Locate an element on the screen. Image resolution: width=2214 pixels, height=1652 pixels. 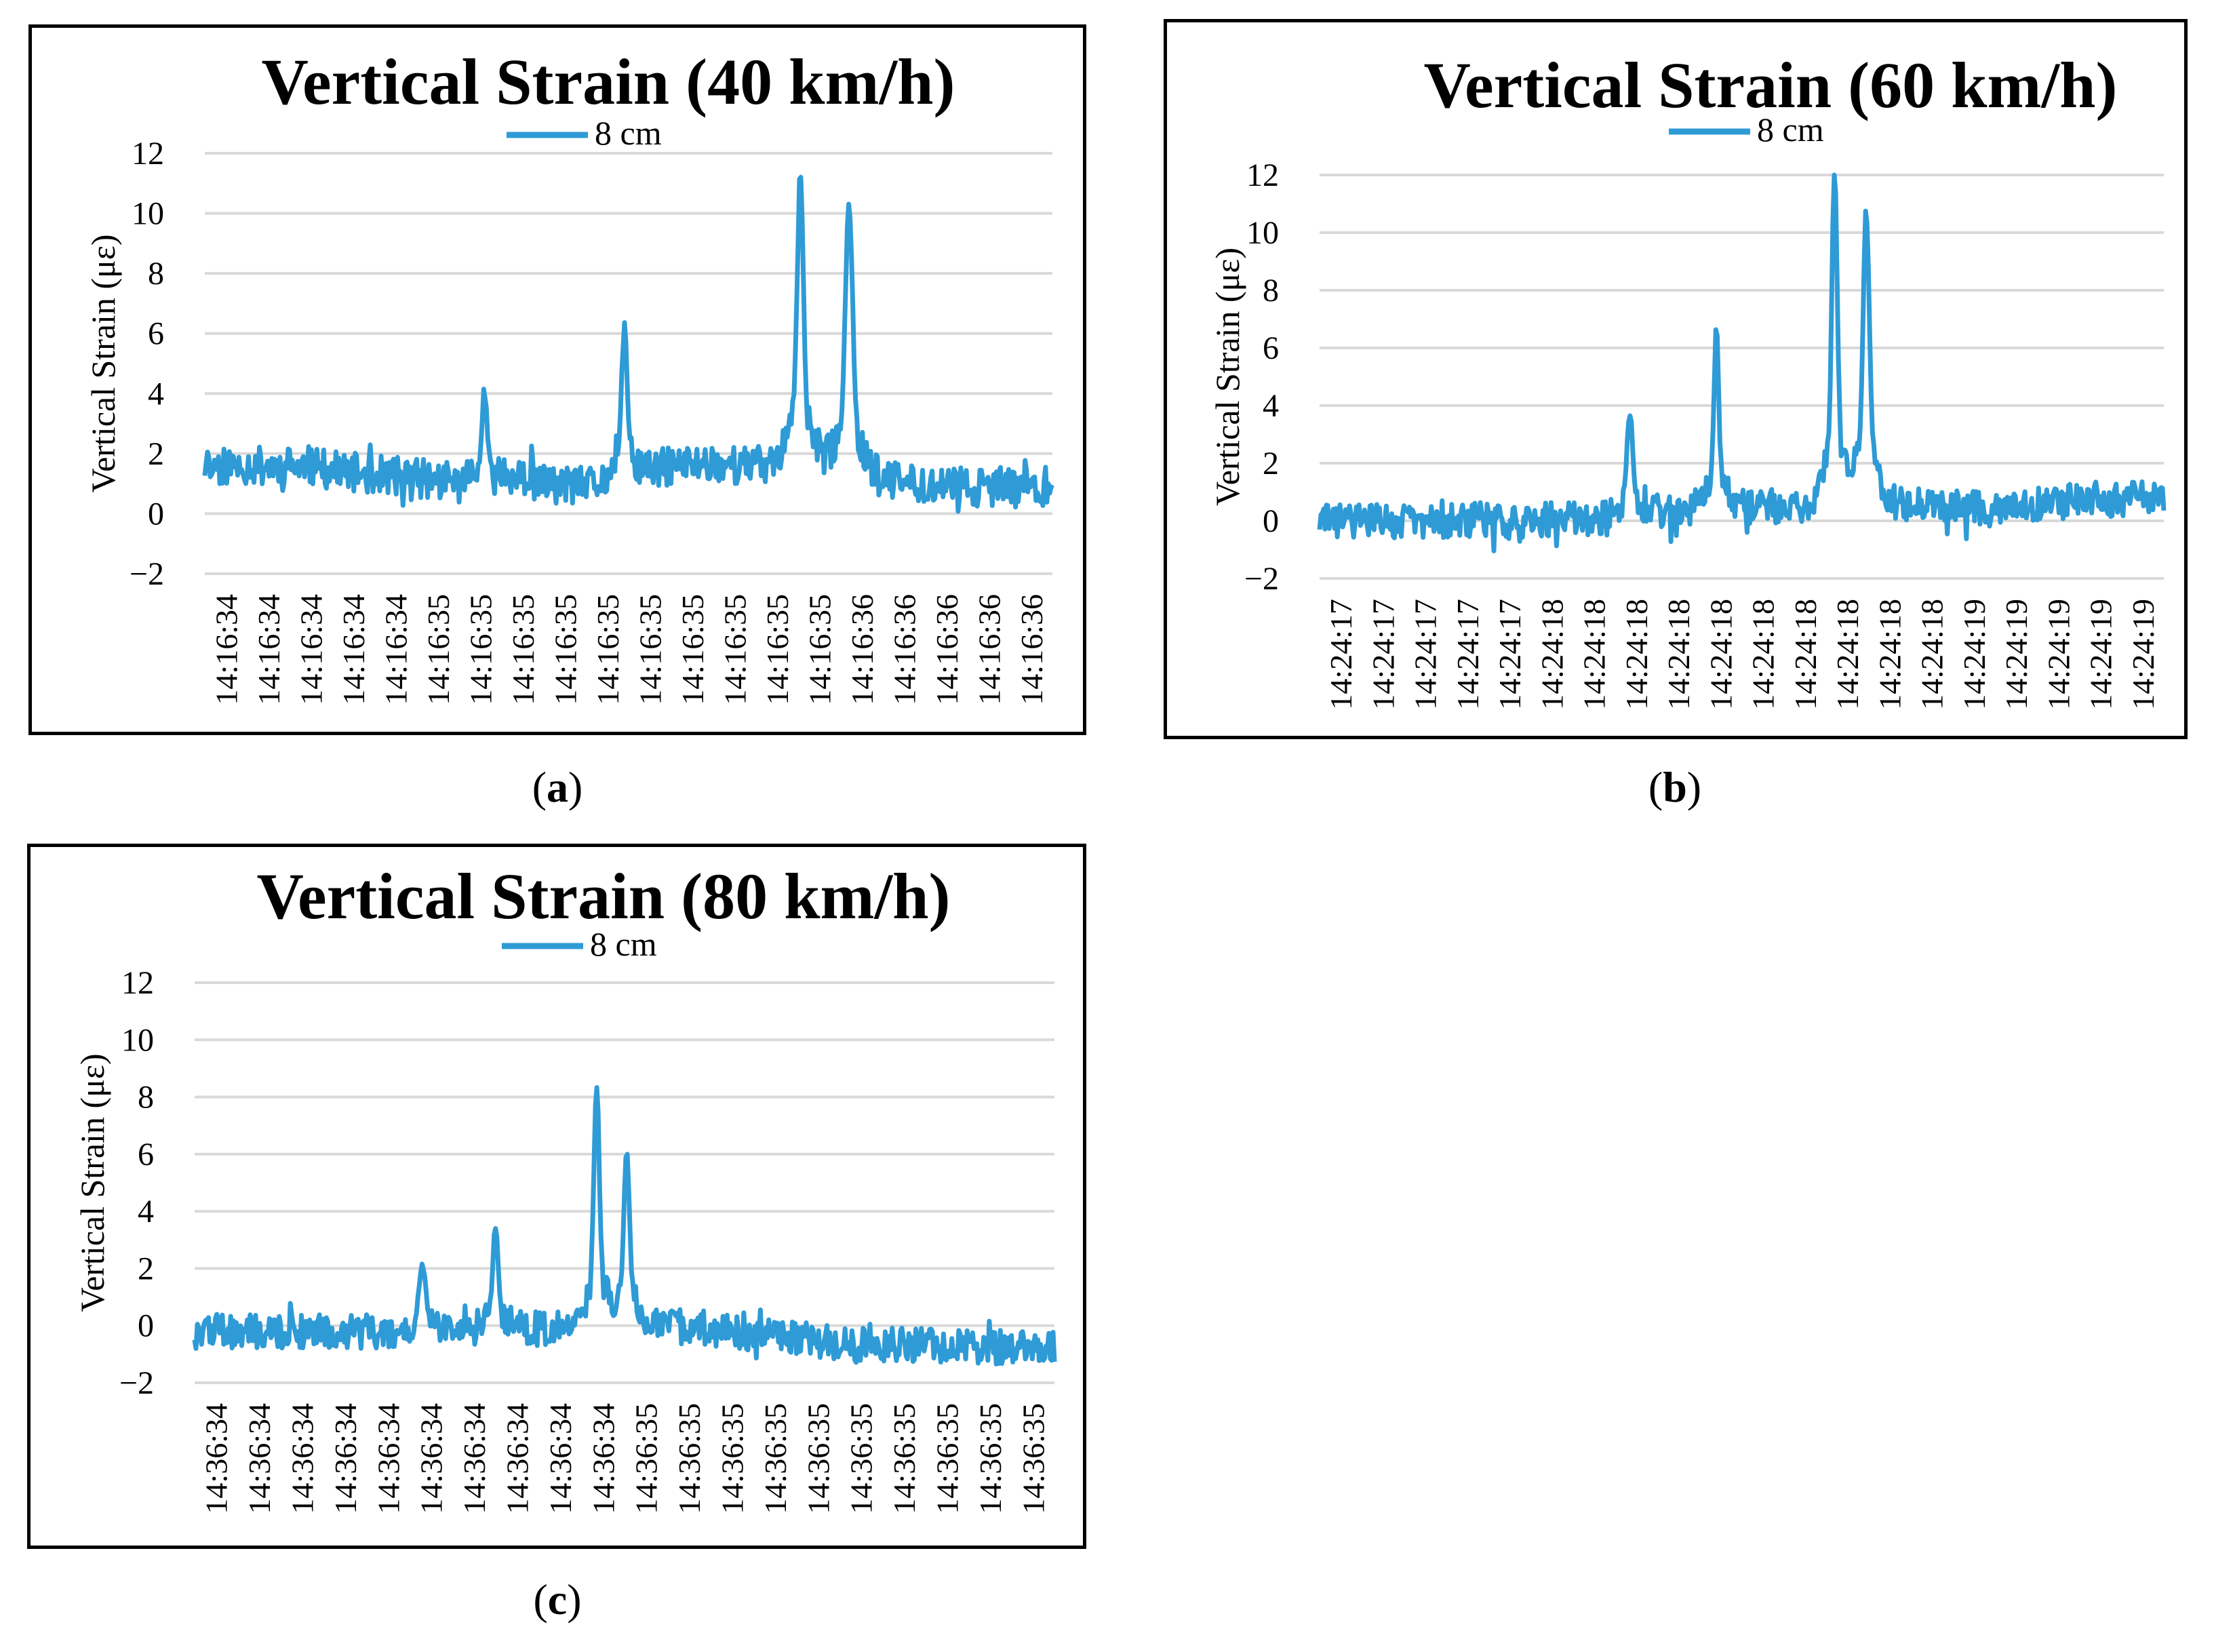
chart-title: Vertical Strain (40 km/h) is located at coordinates (608, 81).